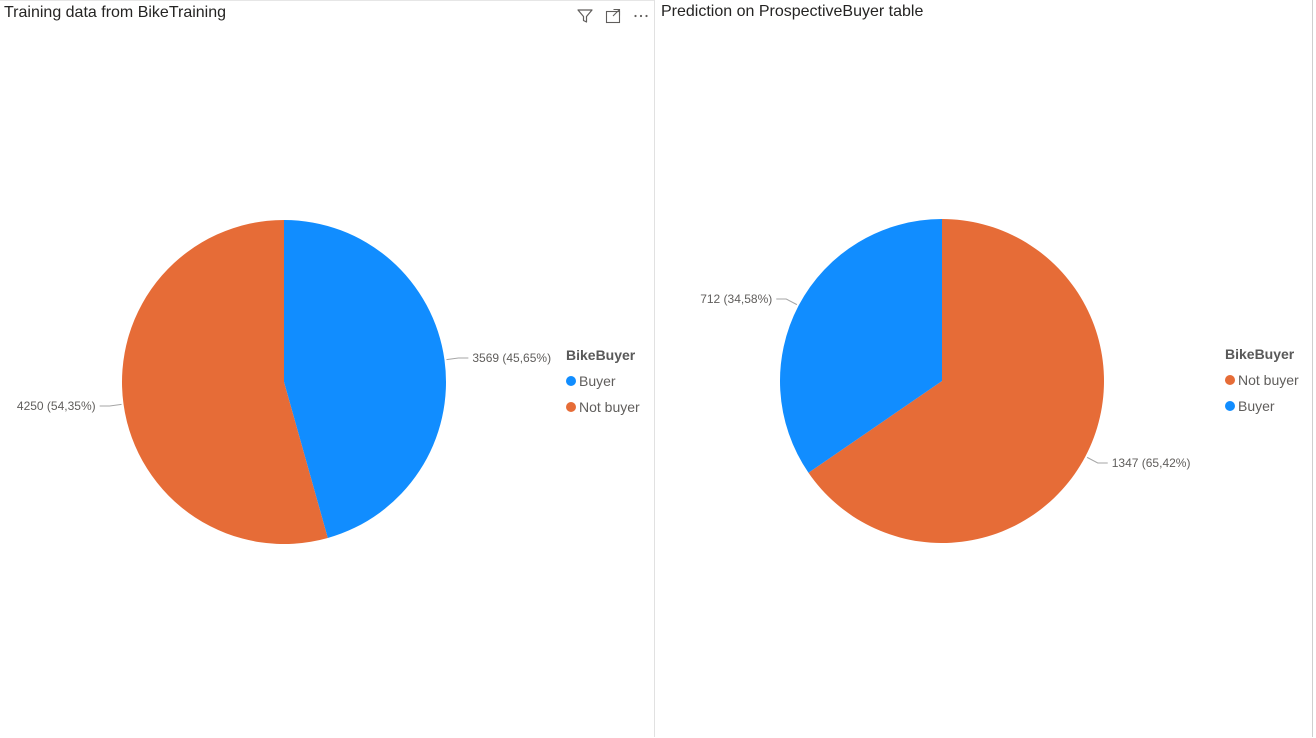 This screenshot has height=738, width=1316. I want to click on legend: BikeBuyer Not buyer Buyer, so click(1262, 382).